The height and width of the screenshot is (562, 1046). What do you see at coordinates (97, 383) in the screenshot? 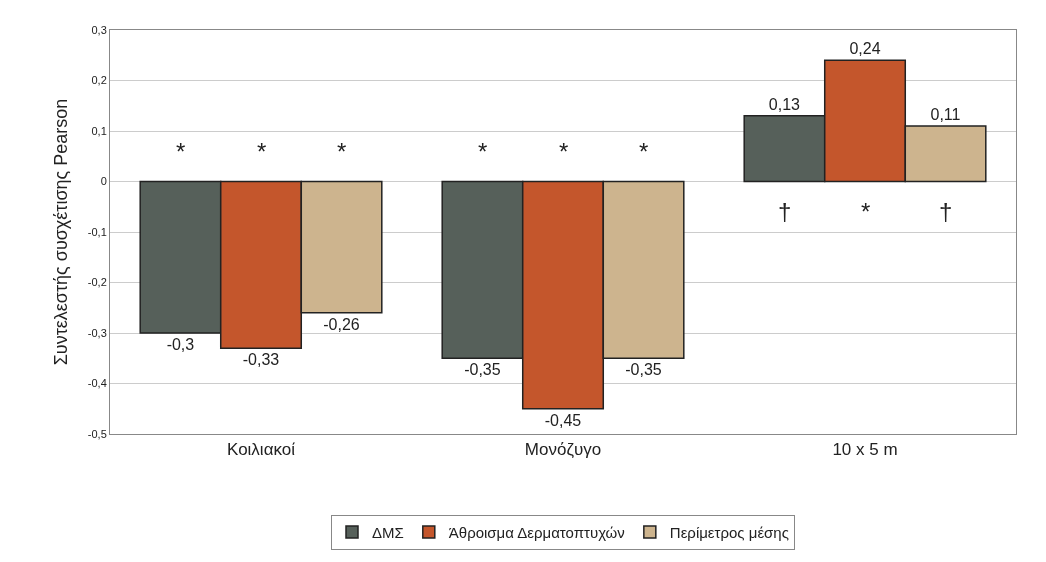
I see `y-tick-label: -0,4` at bounding box center [97, 383].